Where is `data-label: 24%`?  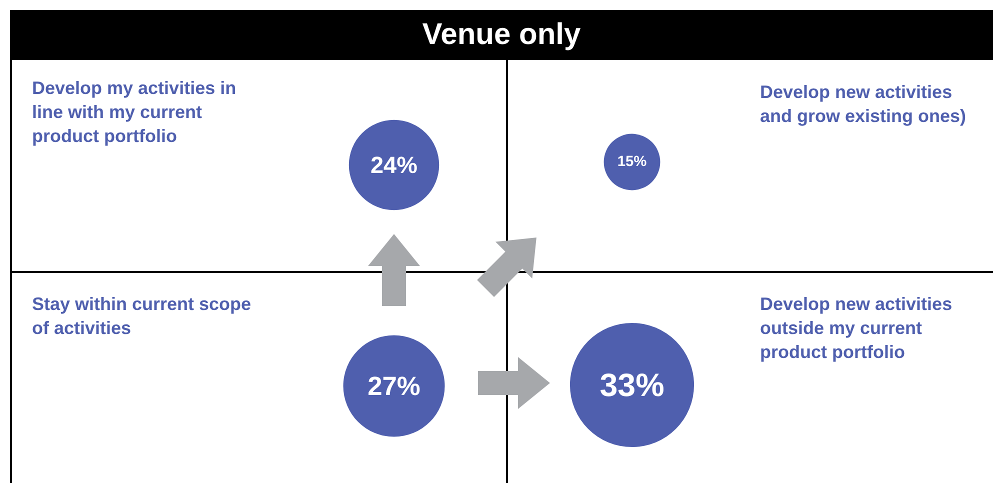 data-label: 24% is located at coordinates (394, 165).